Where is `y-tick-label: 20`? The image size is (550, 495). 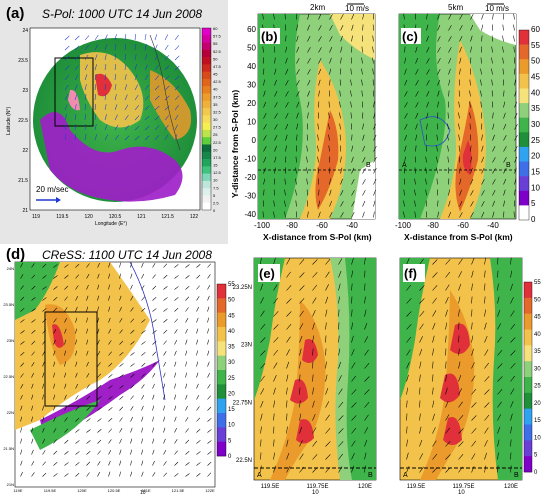
y-tick-label: 20 is located at coordinates (251, 103).